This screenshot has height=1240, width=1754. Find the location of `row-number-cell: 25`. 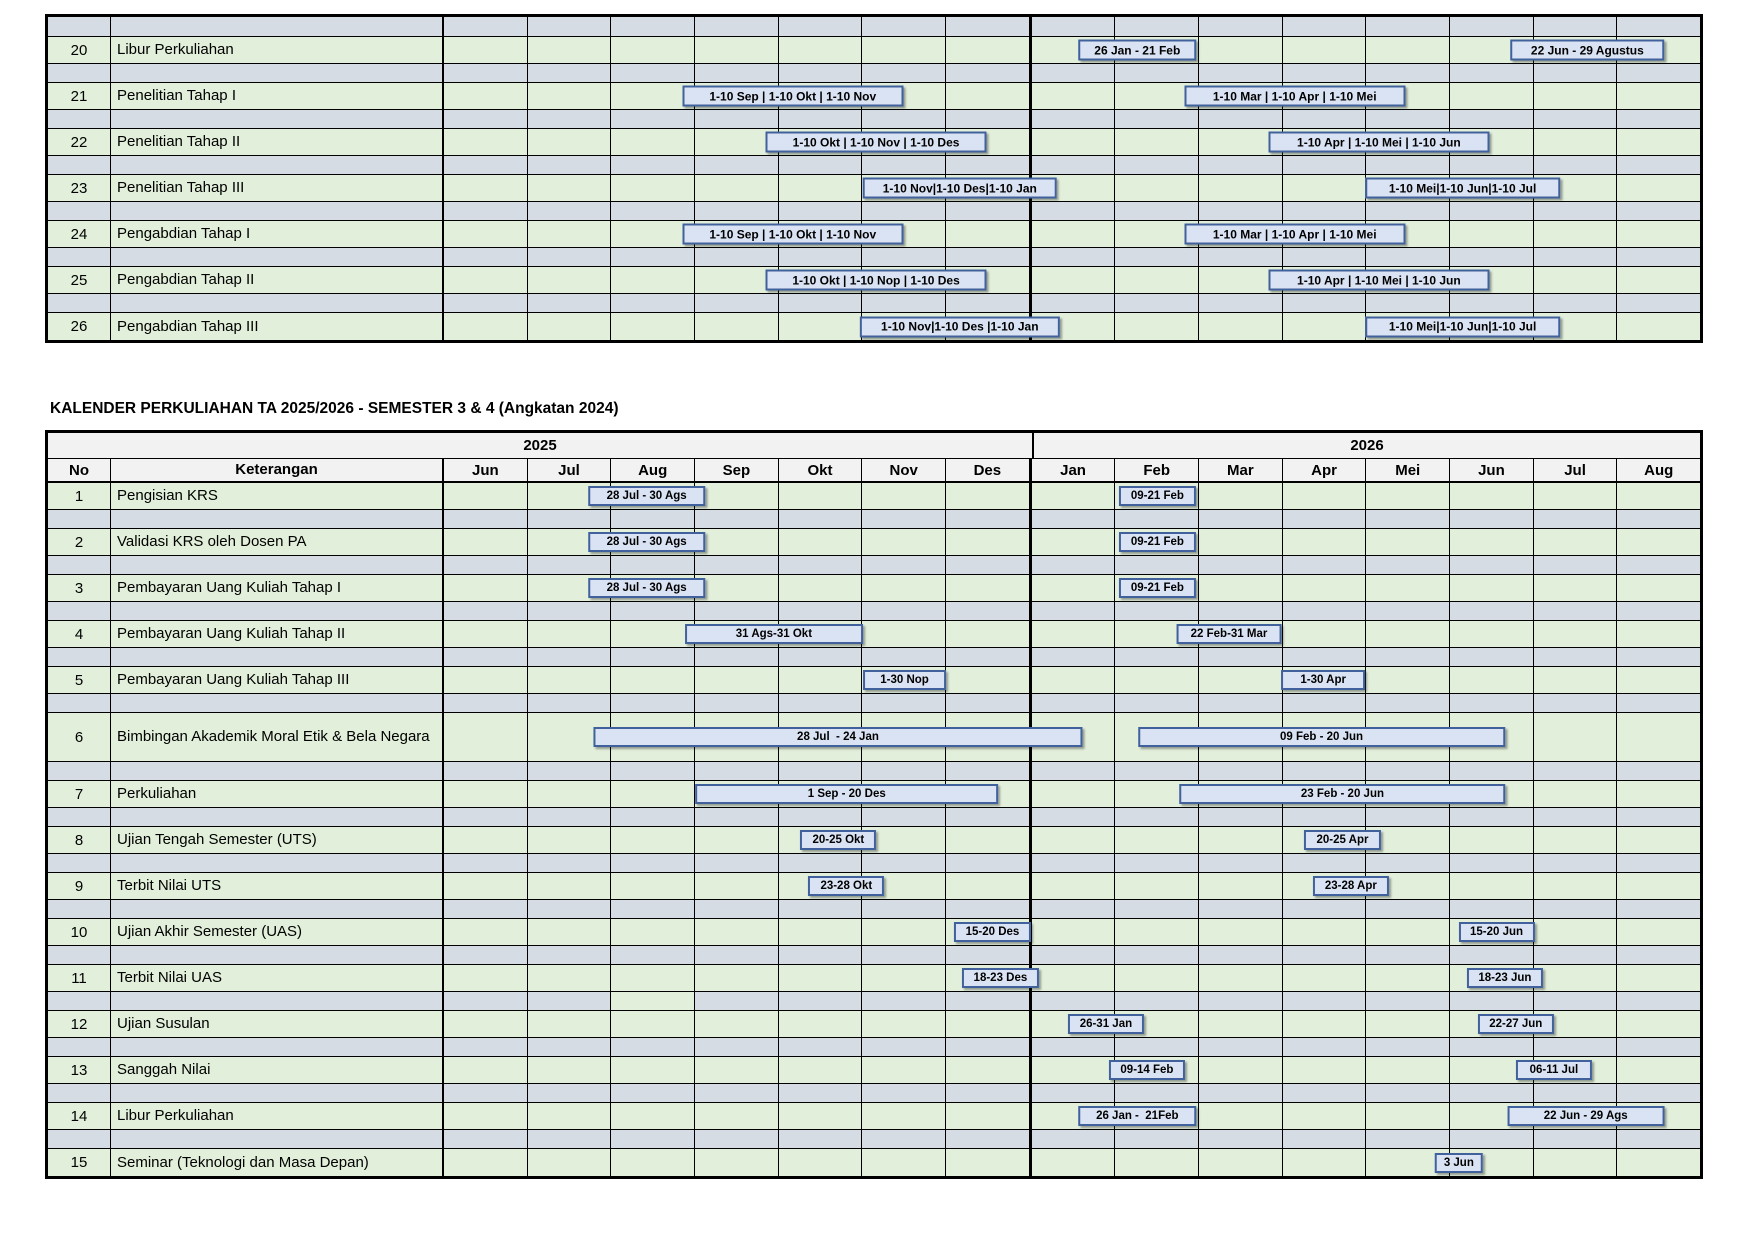

row-number-cell: 25 is located at coordinates (79, 280).